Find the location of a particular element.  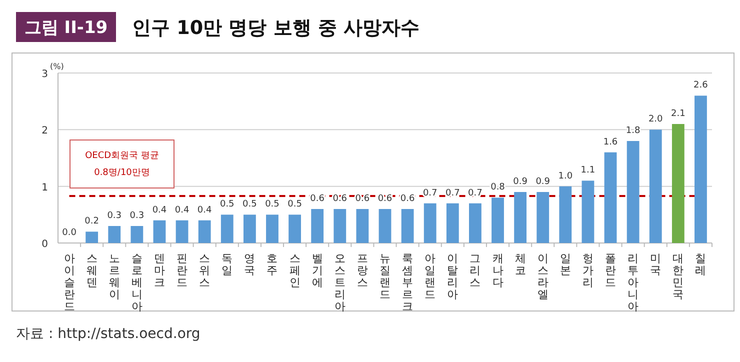

x-tick-label: 미국 is located at coordinates (656, 264).